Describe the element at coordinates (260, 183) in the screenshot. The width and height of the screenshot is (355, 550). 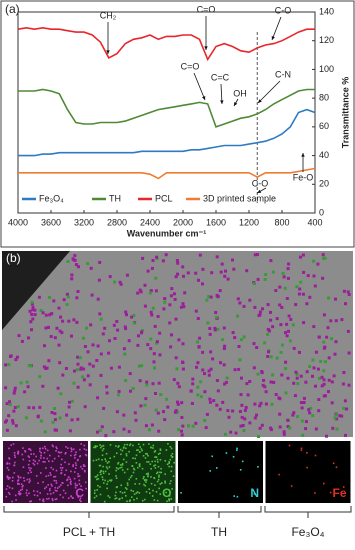
I see `annotation: C-O` at that location.